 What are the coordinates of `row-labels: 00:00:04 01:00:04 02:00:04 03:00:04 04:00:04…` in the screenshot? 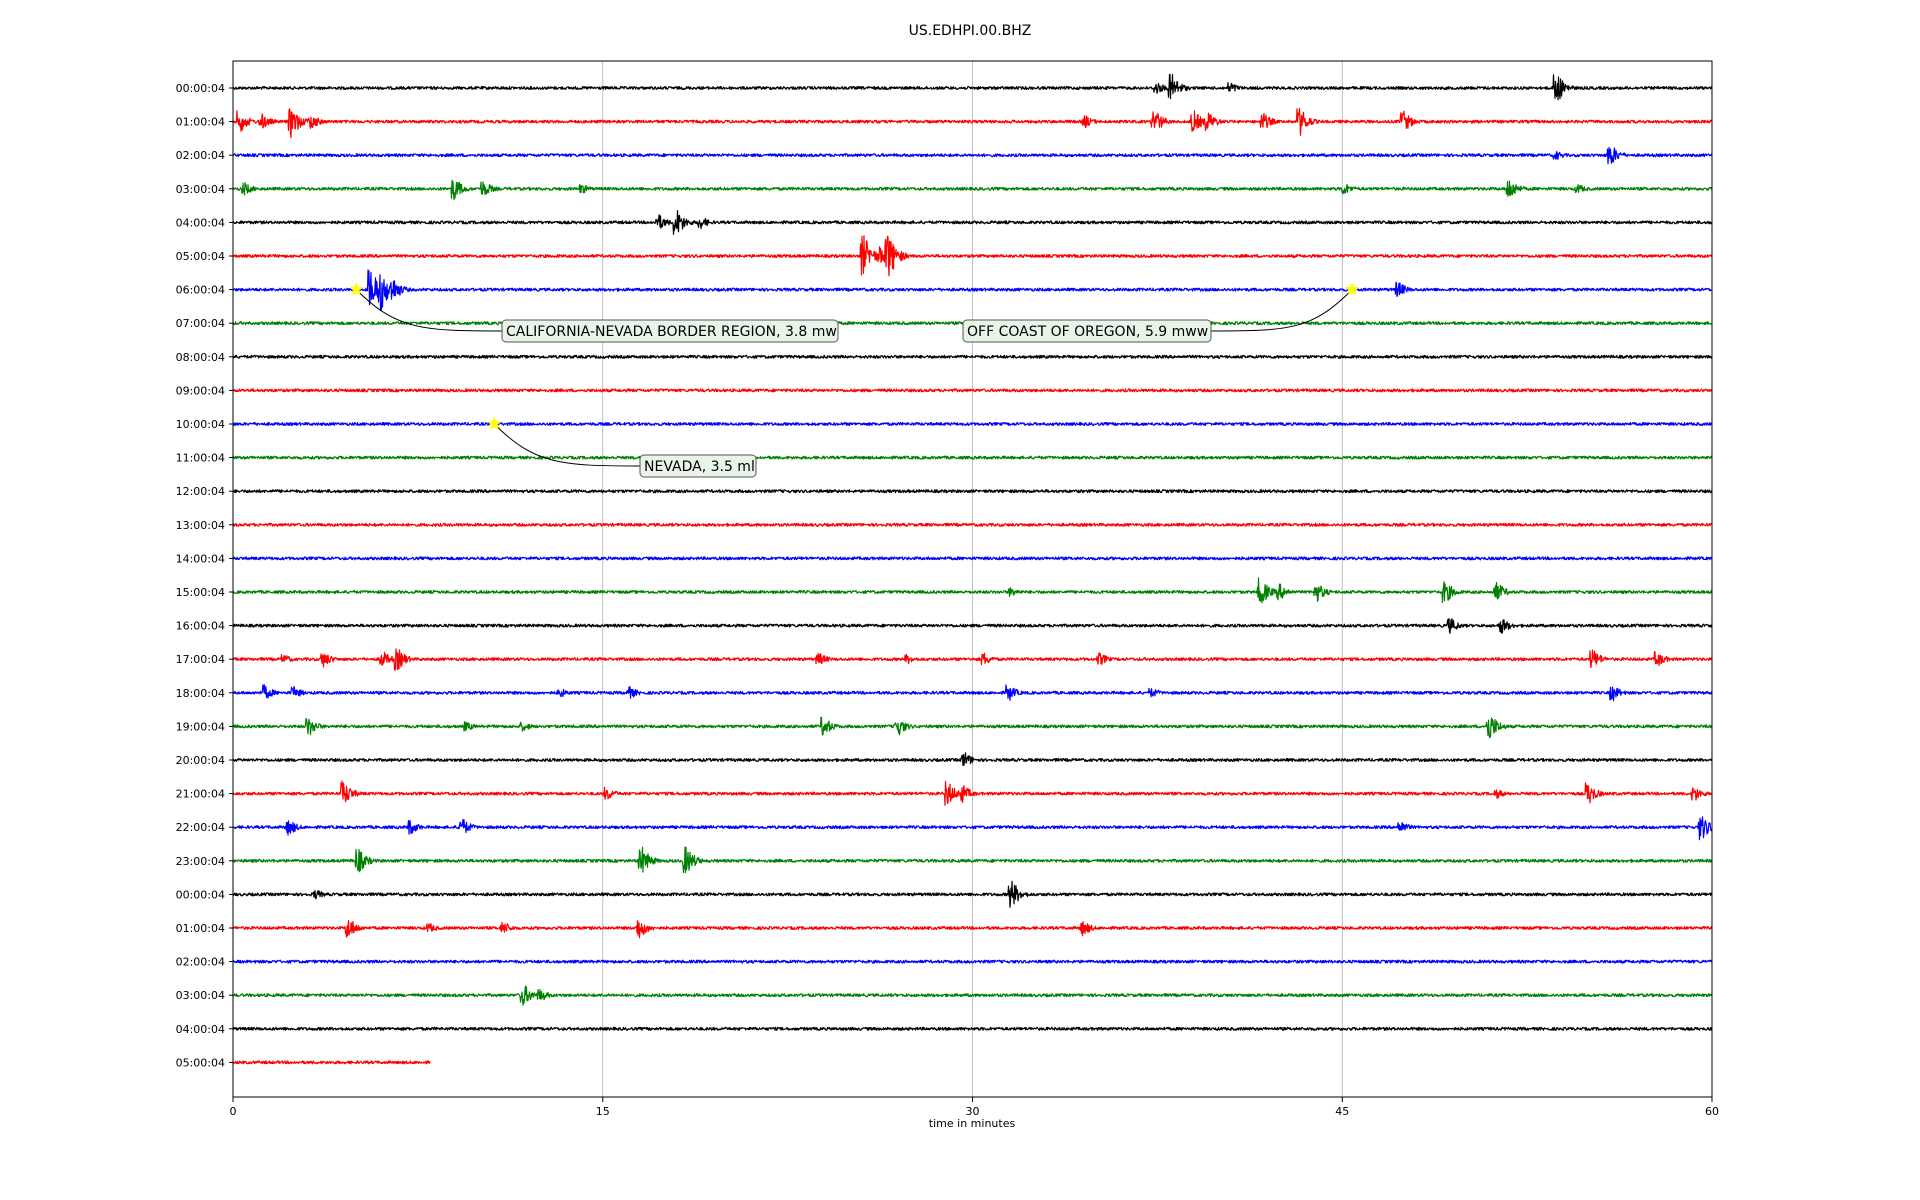 It's located at (204, 575).